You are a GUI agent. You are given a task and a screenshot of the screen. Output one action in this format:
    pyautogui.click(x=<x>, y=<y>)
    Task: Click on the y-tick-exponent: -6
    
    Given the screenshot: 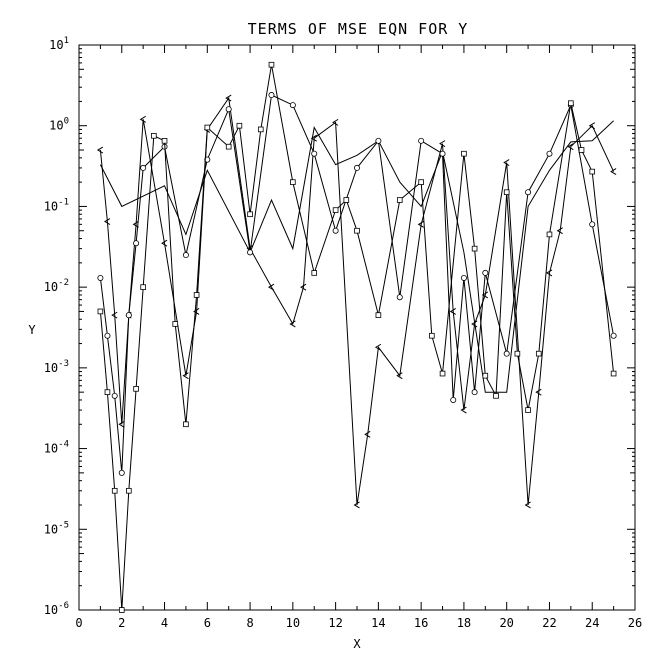 What is the action you would take?
    pyautogui.click(x=63, y=606)
    